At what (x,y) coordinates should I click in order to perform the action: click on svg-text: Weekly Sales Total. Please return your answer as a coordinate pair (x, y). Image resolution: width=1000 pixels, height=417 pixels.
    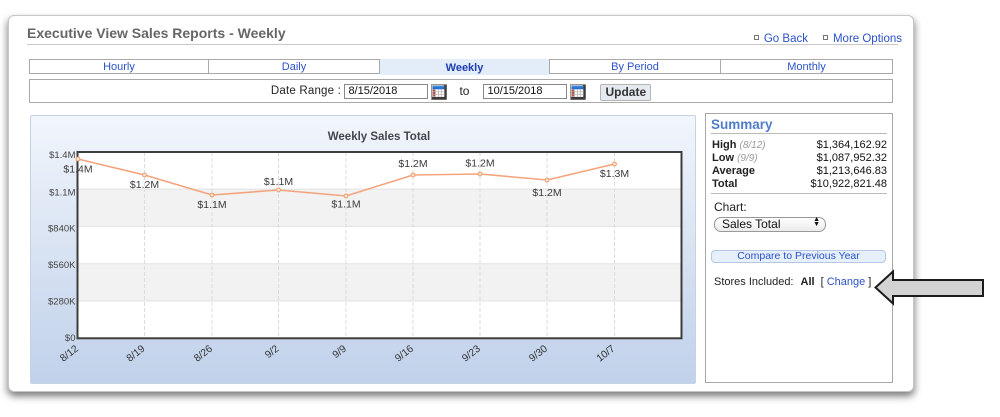
    Looking at the image, I should click on (379, 137).